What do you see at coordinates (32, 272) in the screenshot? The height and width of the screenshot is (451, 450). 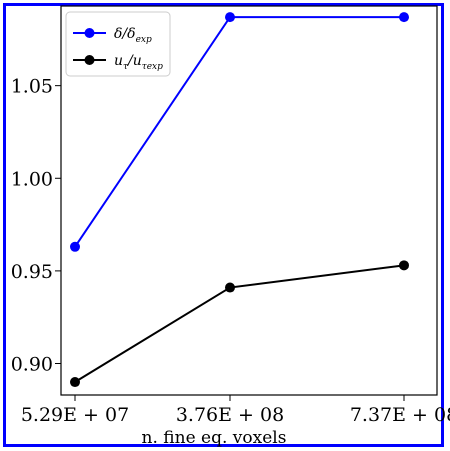 I see `y-tick-label: 0.95` at bounding box center [32, 272].